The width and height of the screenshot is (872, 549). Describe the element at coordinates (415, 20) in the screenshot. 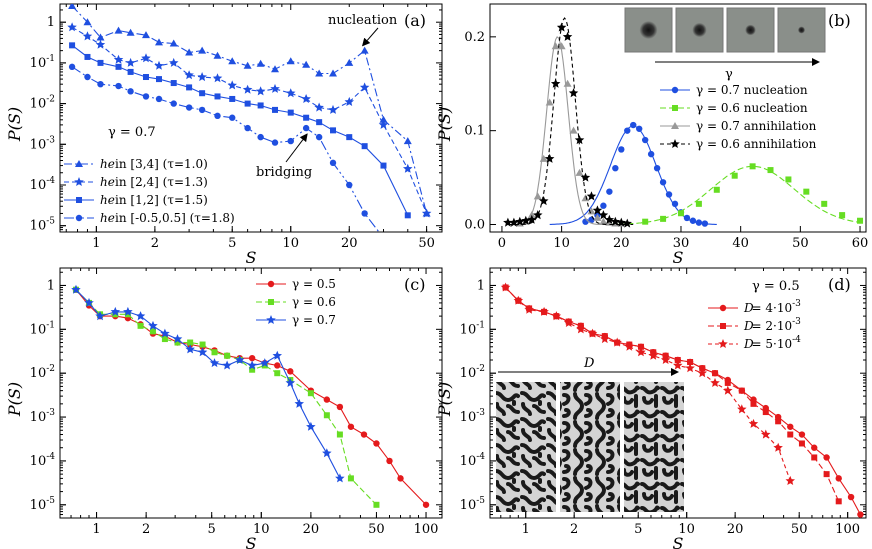

I see `panel-label: (a)` at that location.